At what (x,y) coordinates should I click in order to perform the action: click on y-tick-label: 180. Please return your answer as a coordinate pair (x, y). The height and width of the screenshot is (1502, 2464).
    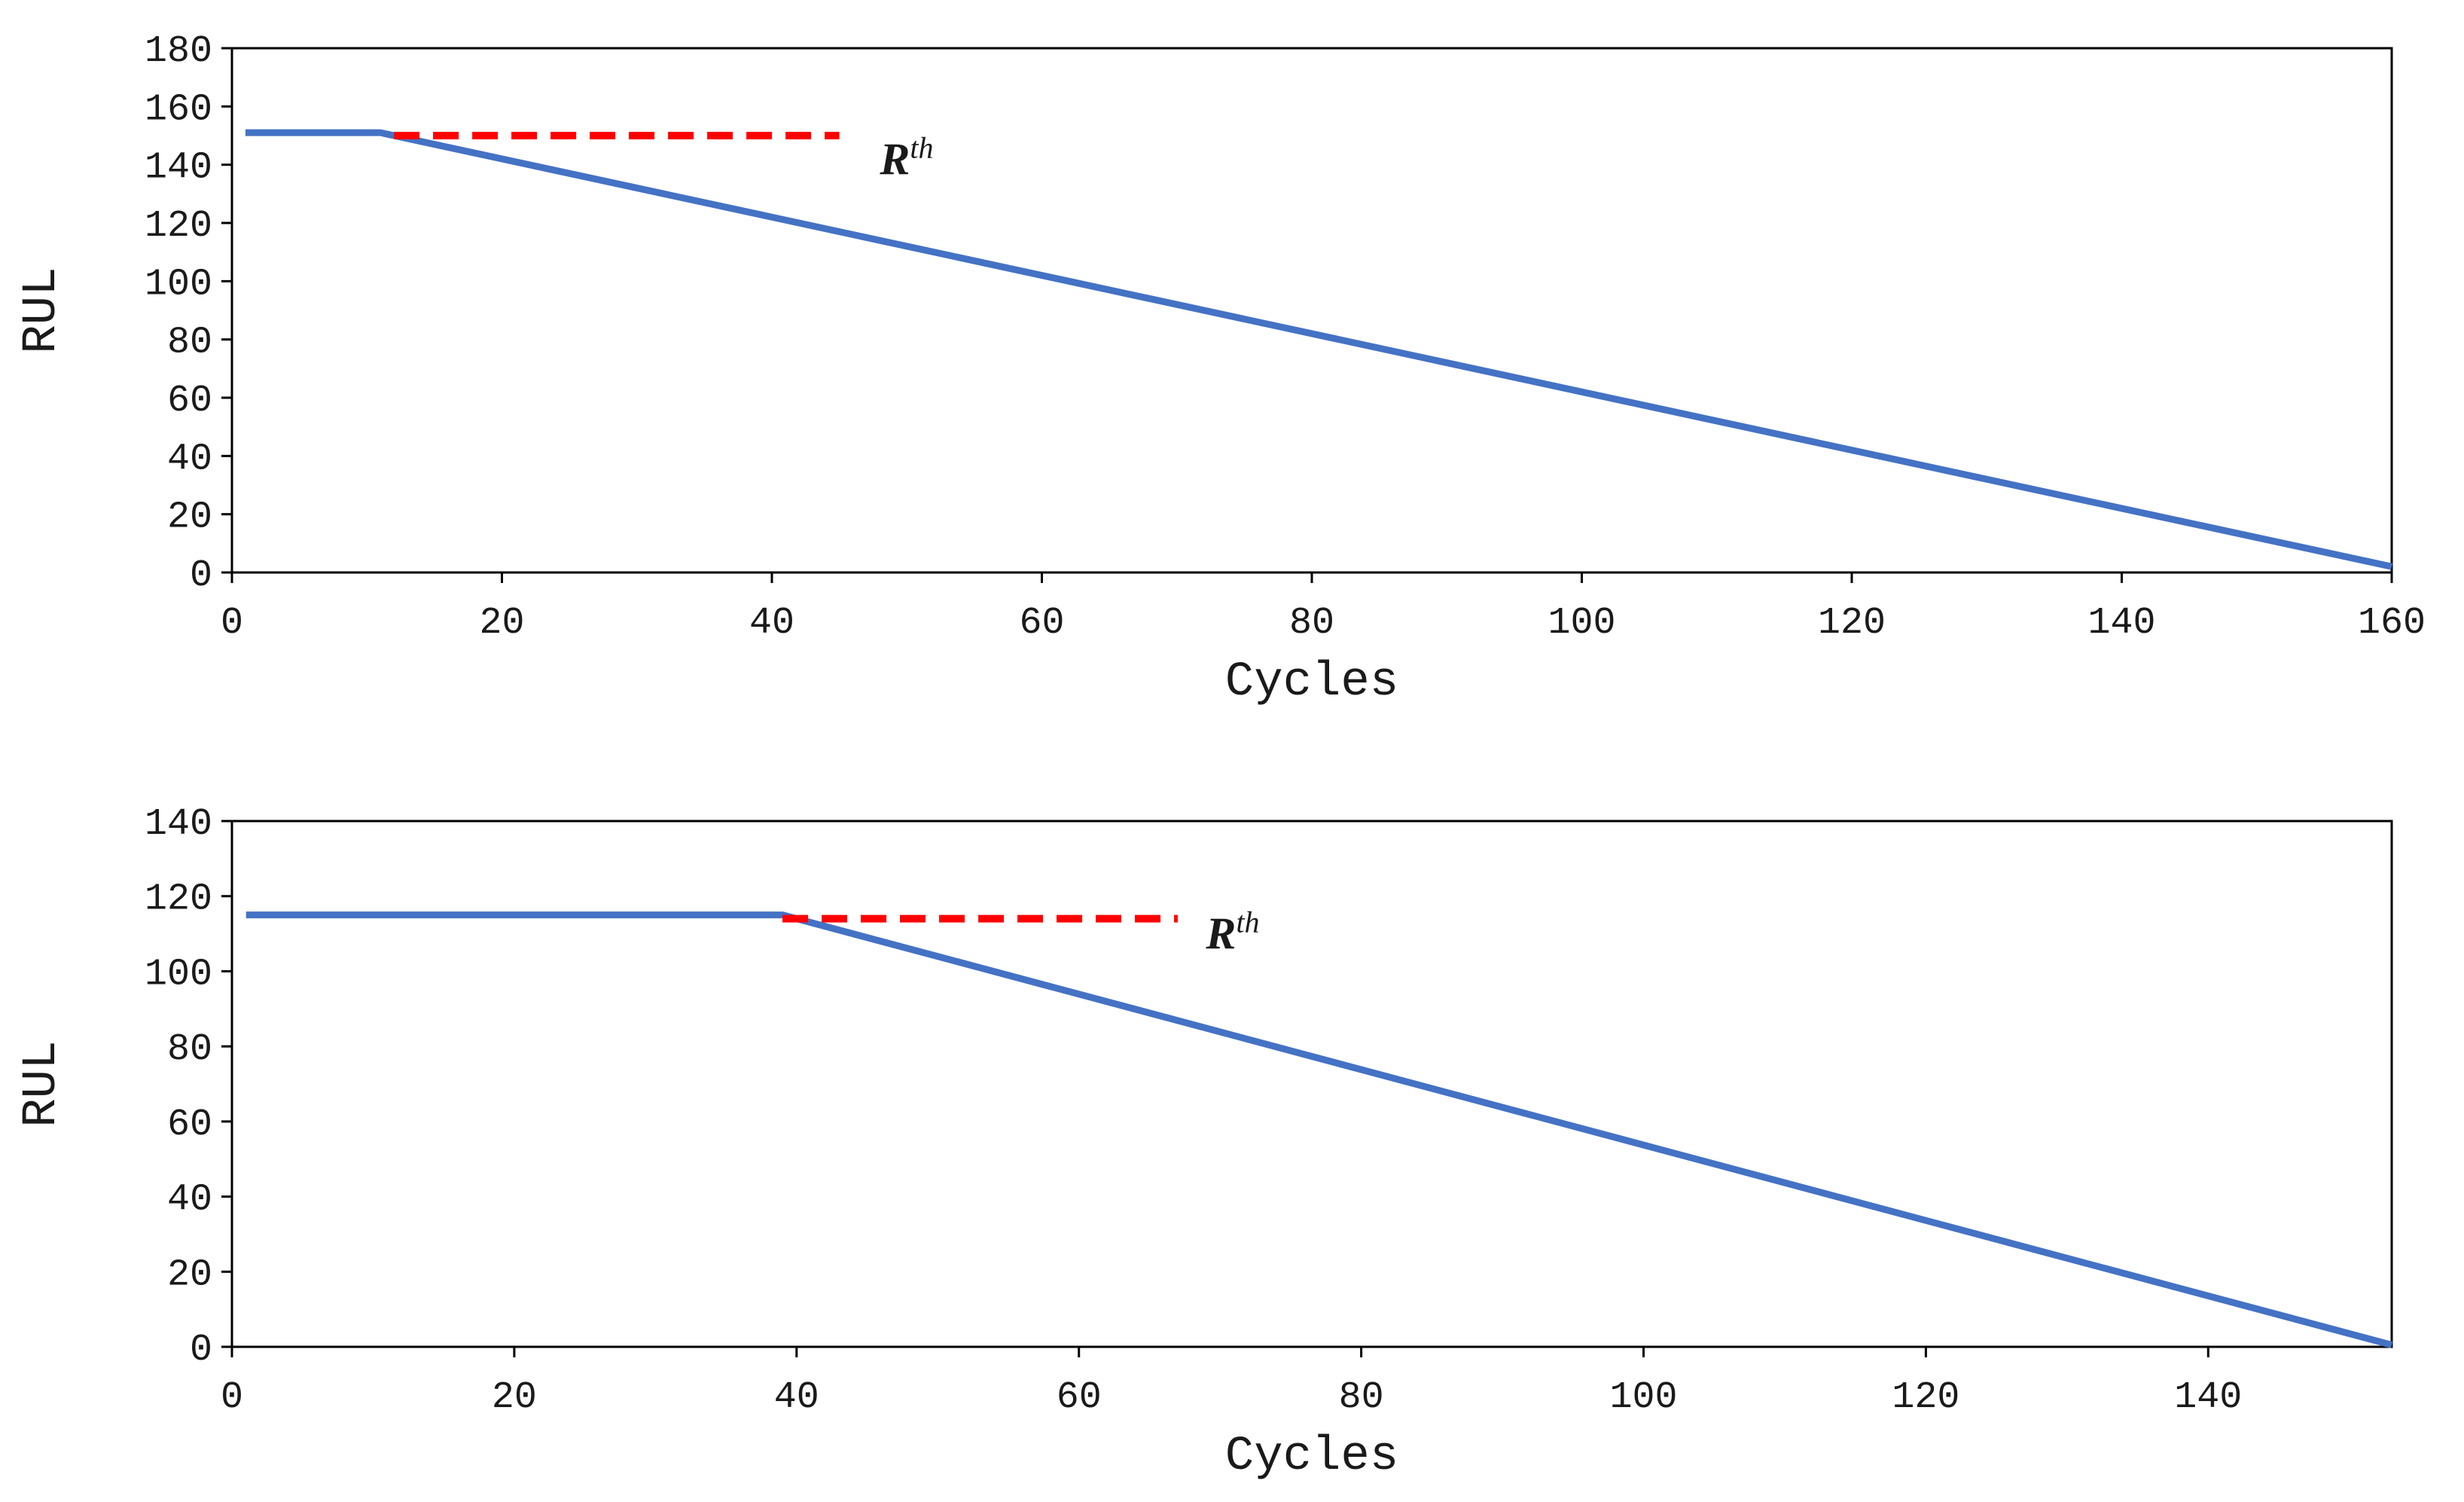
    Looking at the image, I should click on (178, 52).